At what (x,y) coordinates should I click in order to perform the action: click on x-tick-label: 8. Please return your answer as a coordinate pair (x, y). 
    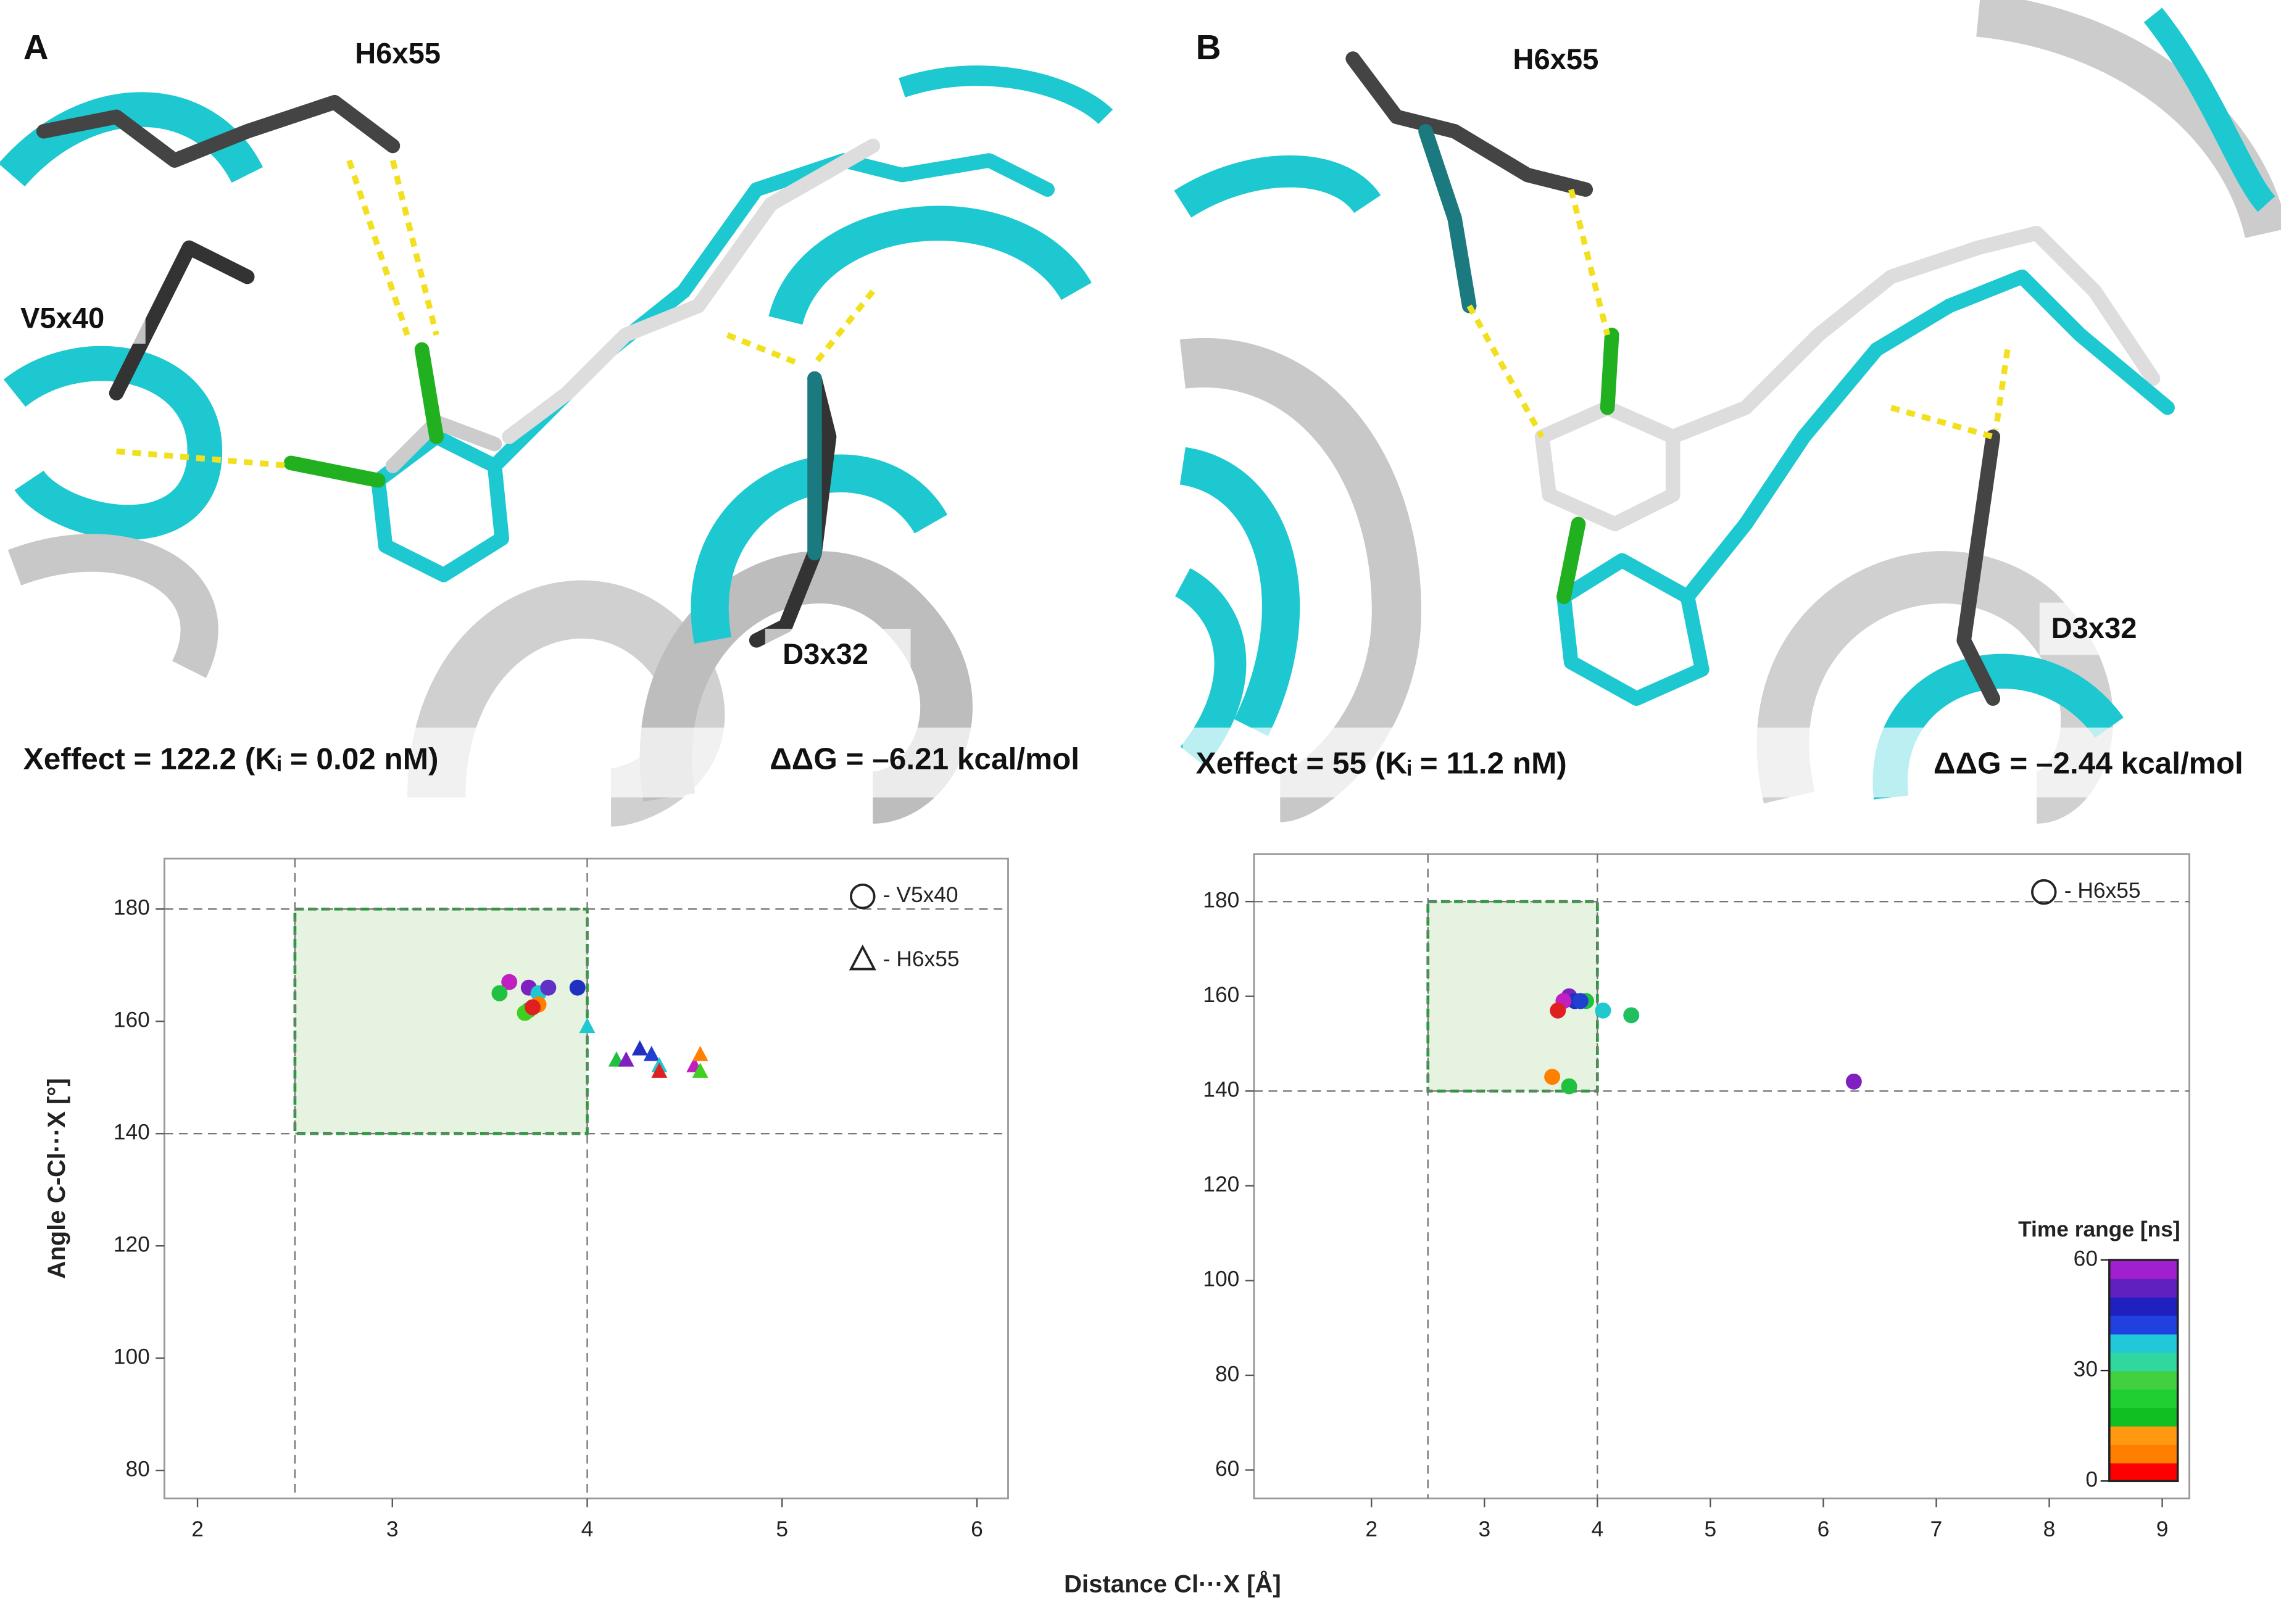
    Looking at the image, I should click on (2049, 1529).